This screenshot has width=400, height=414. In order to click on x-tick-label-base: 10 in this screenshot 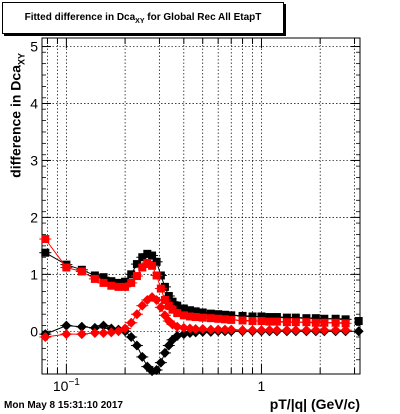, I will do `click(61, 386)`.